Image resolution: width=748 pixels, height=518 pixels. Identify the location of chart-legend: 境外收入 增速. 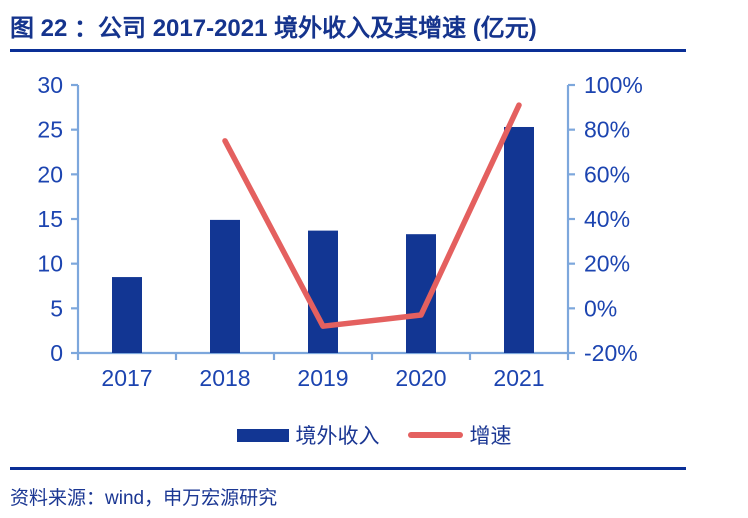
(374, 435).